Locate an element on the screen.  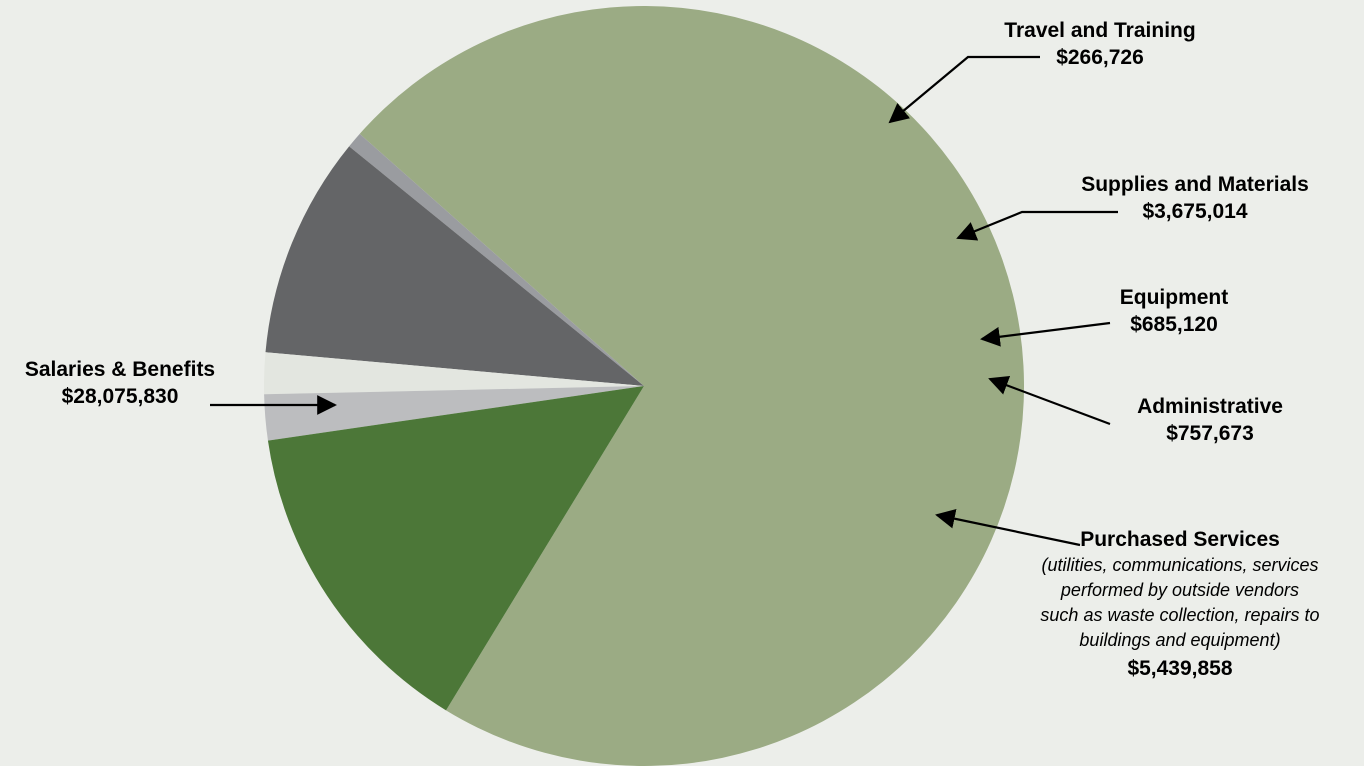
pie-slice-admin is located at coordinates (454, 413).